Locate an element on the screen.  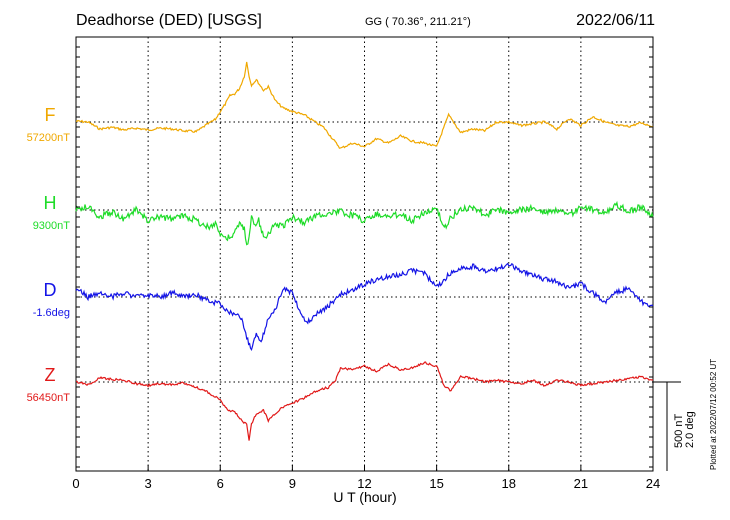
series-label-h: H is located at coordinates (50, 203).